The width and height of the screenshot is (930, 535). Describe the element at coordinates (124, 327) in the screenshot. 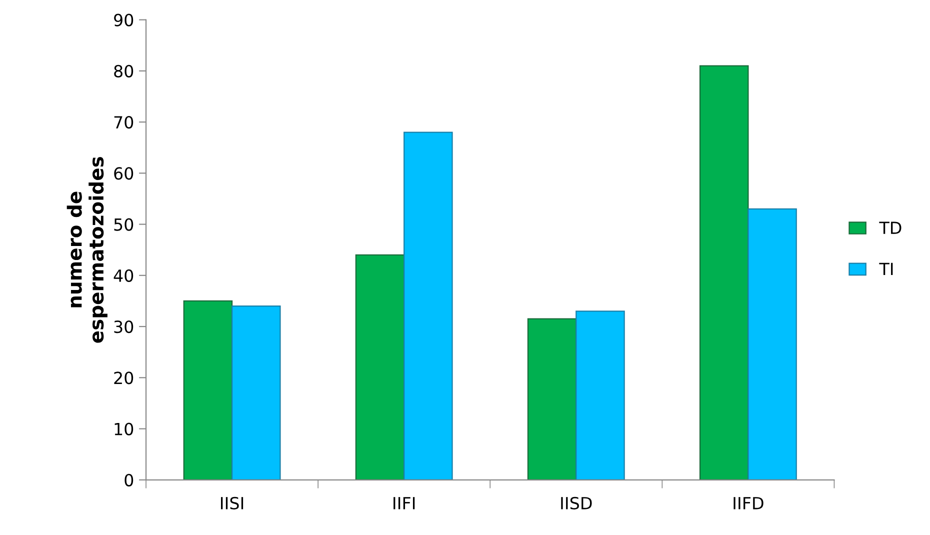

I see `y-tick-label: 30` at that location.